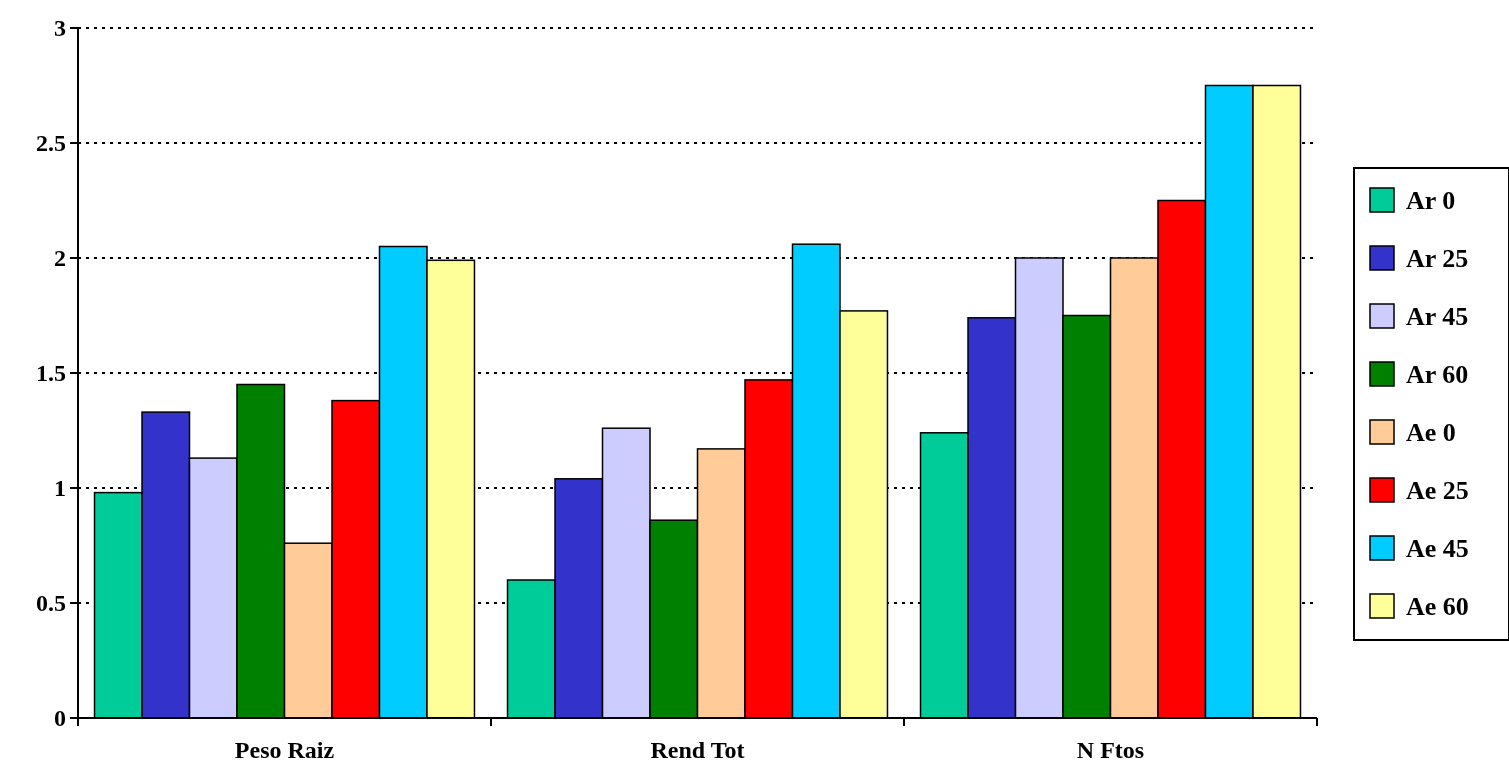 The image size is (1509, 777). What do you see at coordinates (1431, 433) in the screenshot?
I see `legend-label: Ae 0` at bounding box center [1431, 433].